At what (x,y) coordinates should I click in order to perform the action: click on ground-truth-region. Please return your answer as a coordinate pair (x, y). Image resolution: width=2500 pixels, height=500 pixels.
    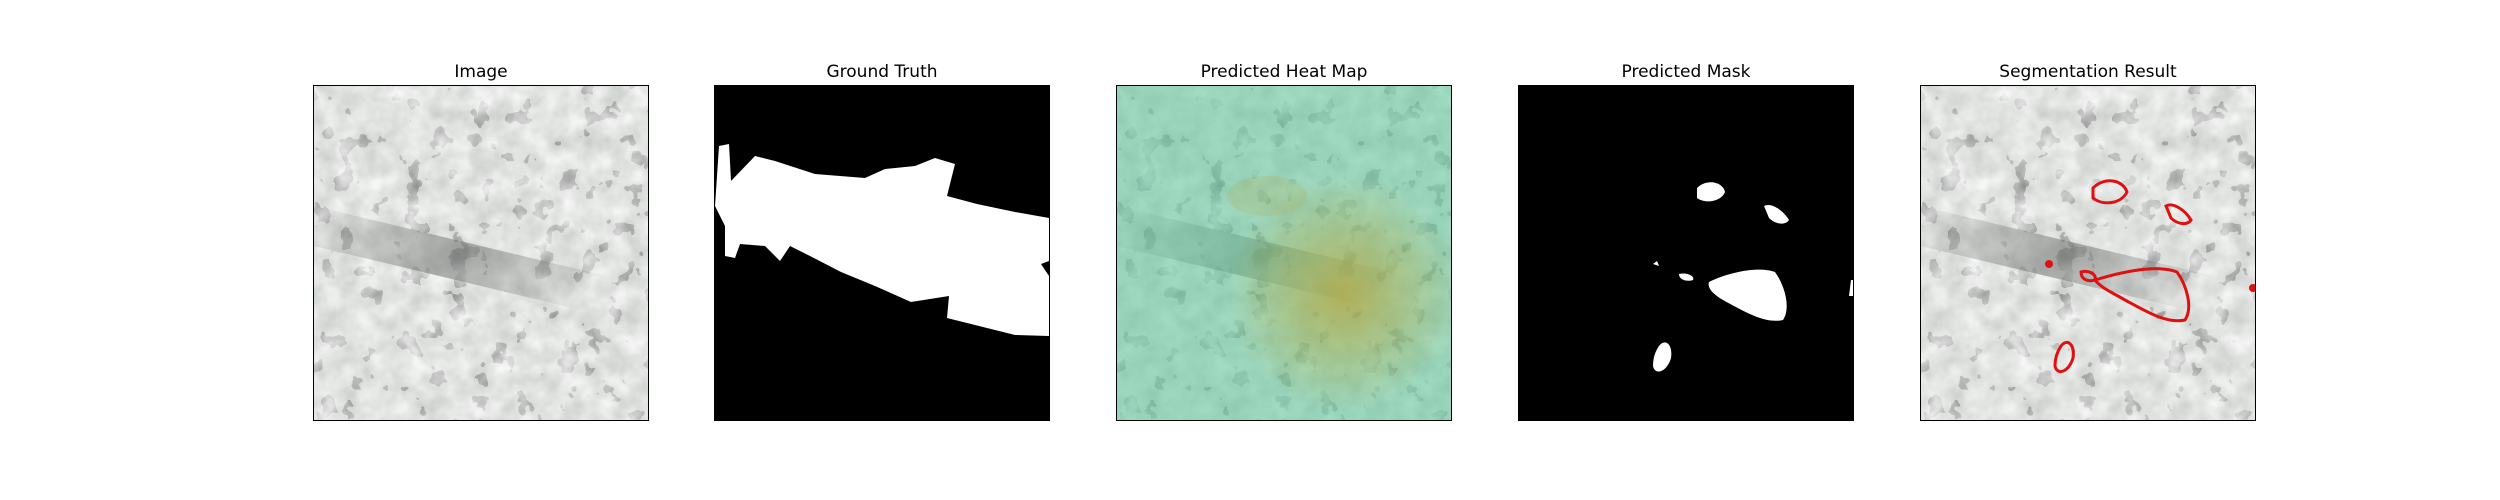
    Looking at the image, I should click on (882, 240).